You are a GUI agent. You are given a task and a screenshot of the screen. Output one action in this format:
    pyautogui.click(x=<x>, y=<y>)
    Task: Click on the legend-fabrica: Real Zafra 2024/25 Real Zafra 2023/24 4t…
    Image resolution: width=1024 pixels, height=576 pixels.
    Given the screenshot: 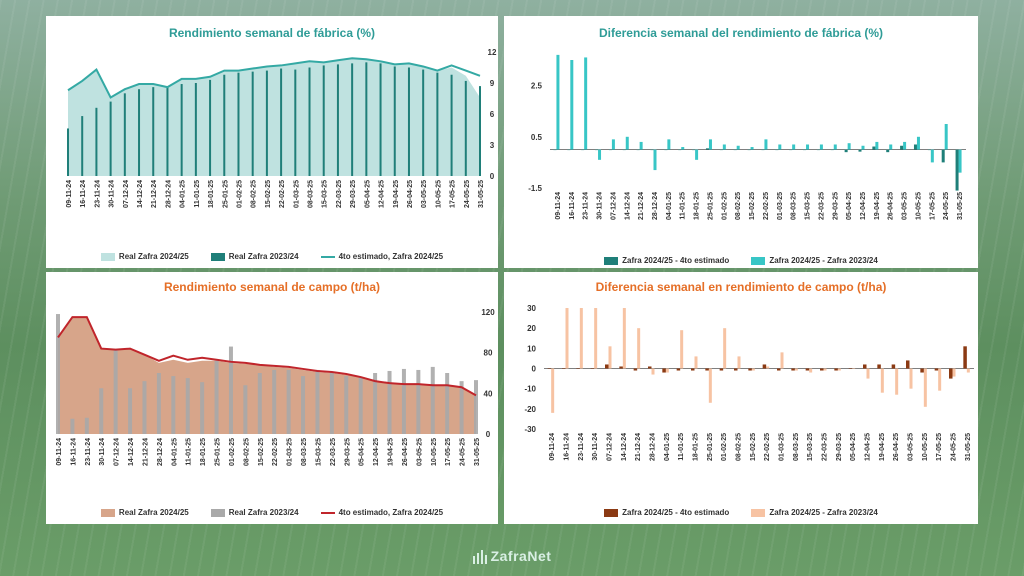 What is the action you would take?
    pyautogui.click(x=272, y=256)
    